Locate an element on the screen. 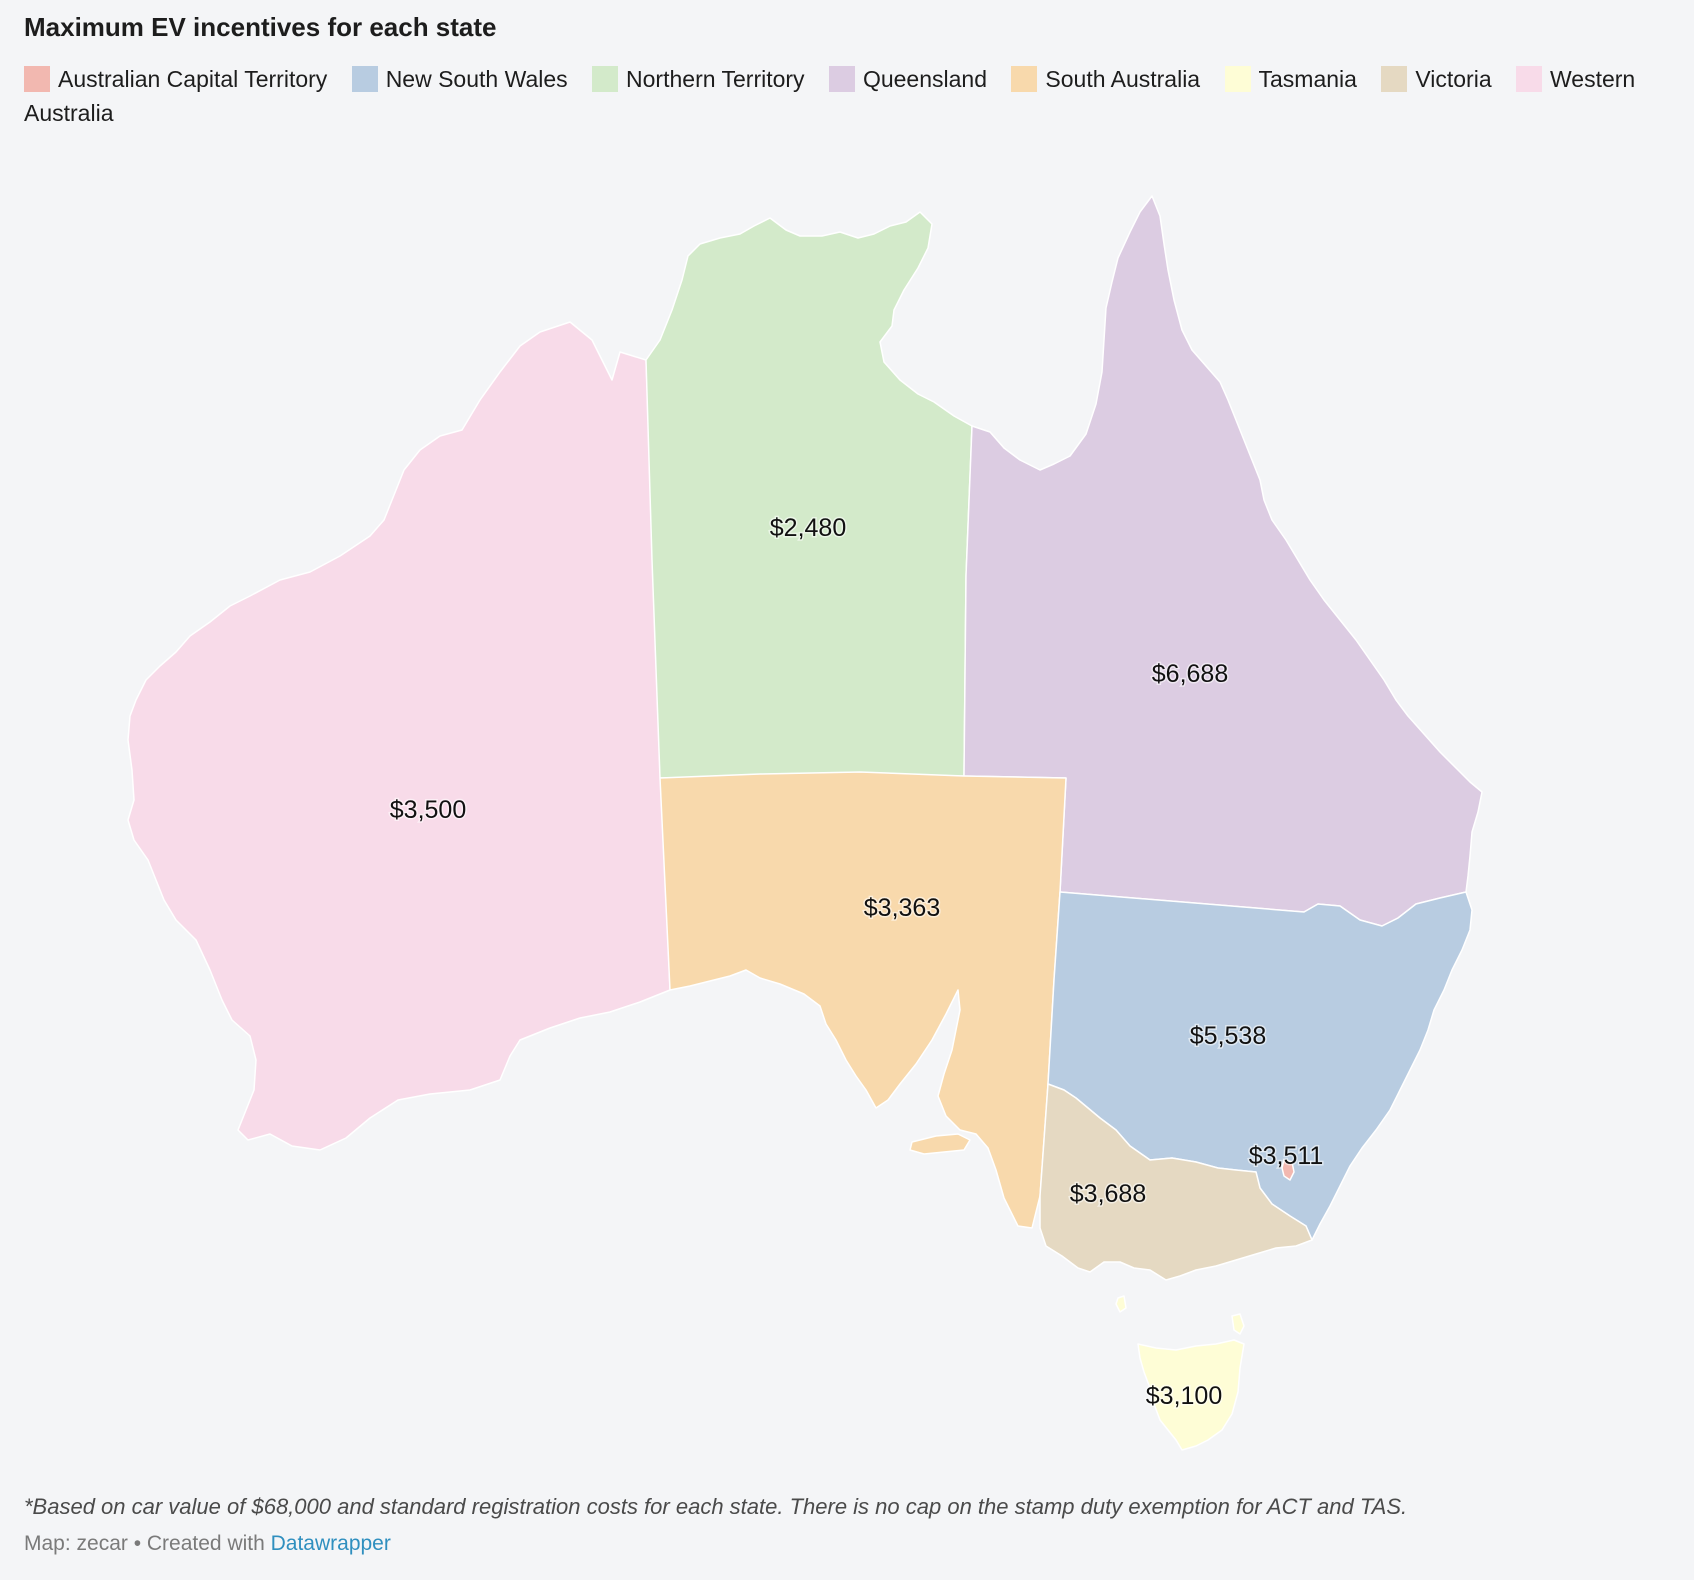 This screenshot has width=1694, height=1580. source-prefix: Map: zecar • Created with is located at coordinates (147, 1543).